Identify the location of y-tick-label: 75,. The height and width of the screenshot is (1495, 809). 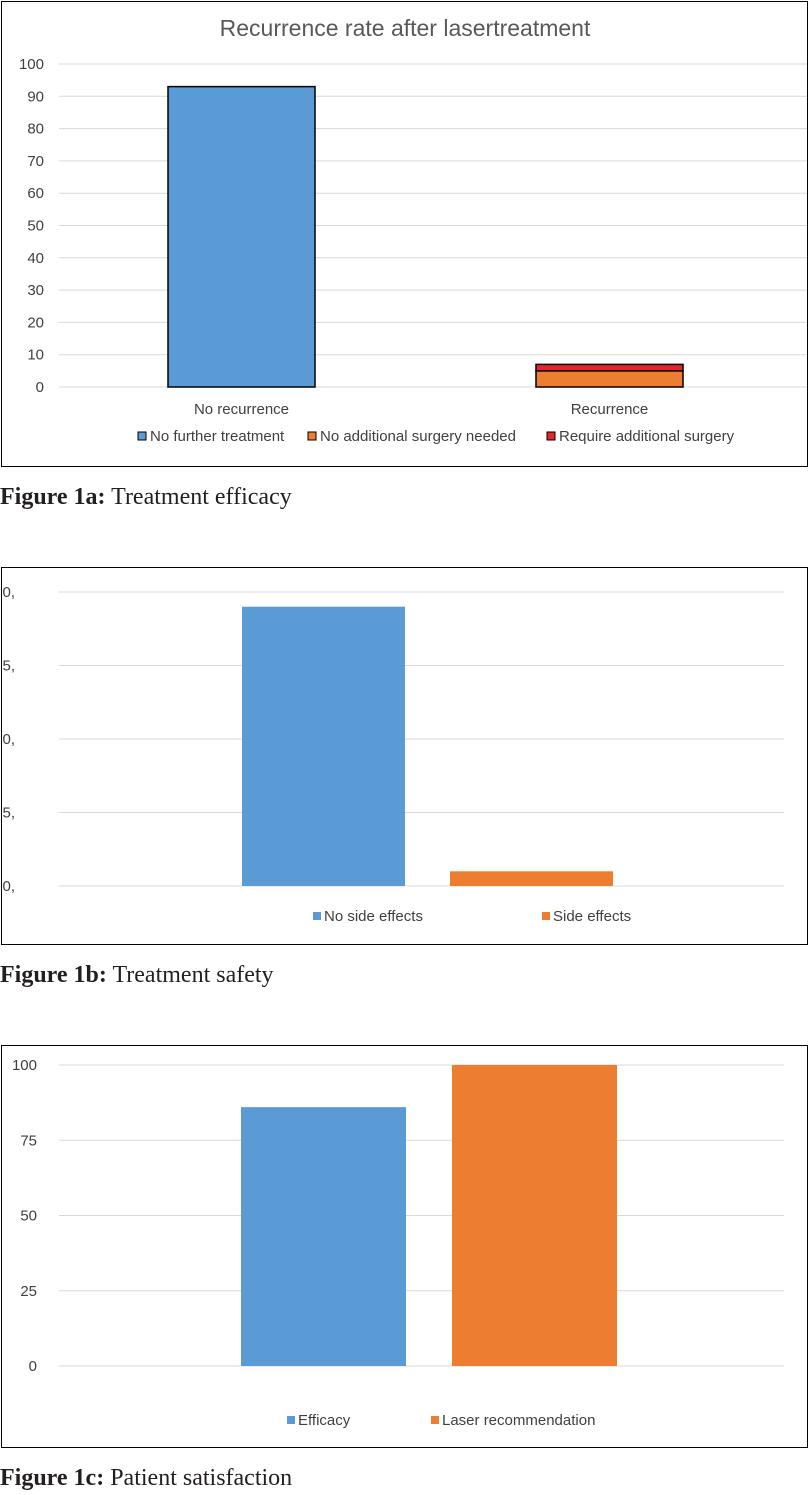
(8, 666).